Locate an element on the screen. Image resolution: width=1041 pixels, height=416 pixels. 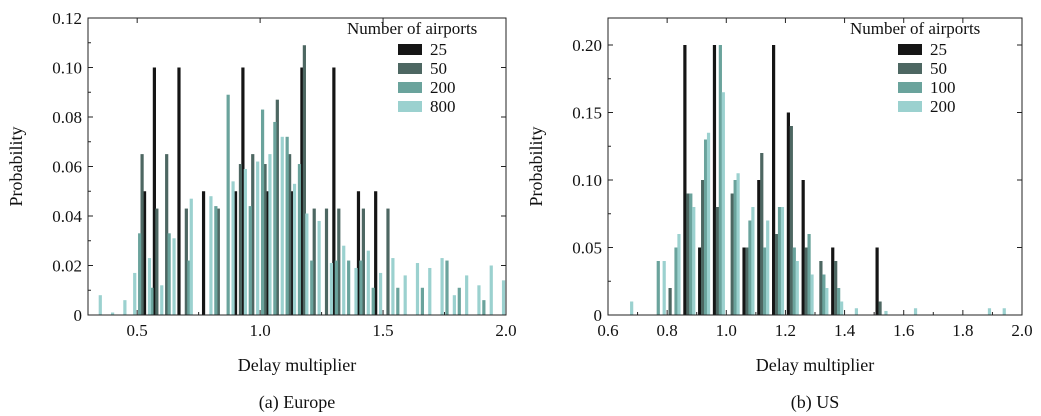
y-tick-label: 0.15 is located at coordinates (587, 113).